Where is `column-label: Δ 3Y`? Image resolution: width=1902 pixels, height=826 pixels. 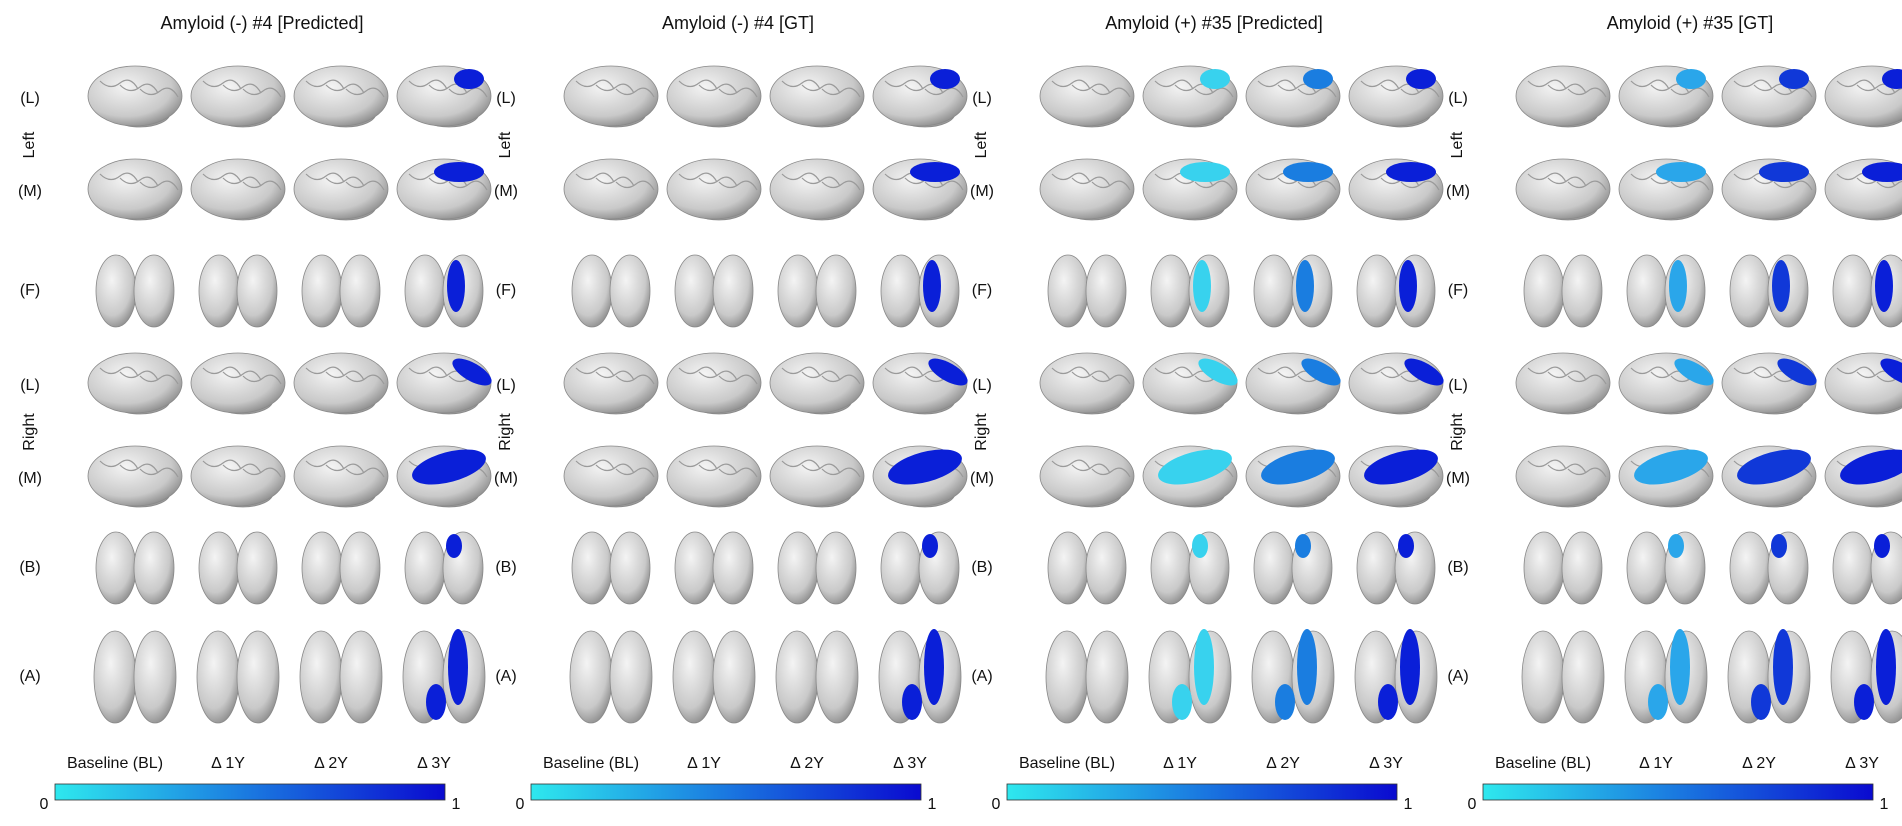
column-label: Δ 3Y is located at coordinates (434, 763).